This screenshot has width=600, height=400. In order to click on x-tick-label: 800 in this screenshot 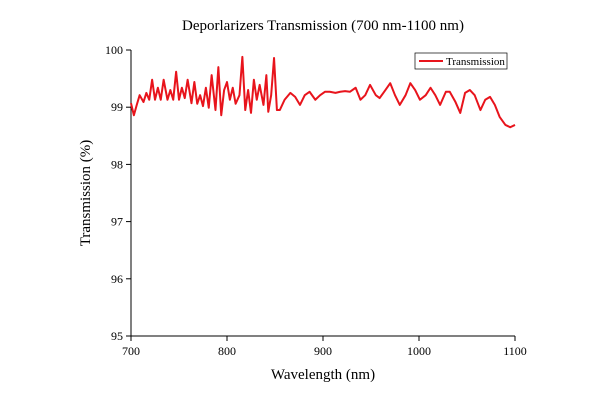, I will do `click(227, 351)`.